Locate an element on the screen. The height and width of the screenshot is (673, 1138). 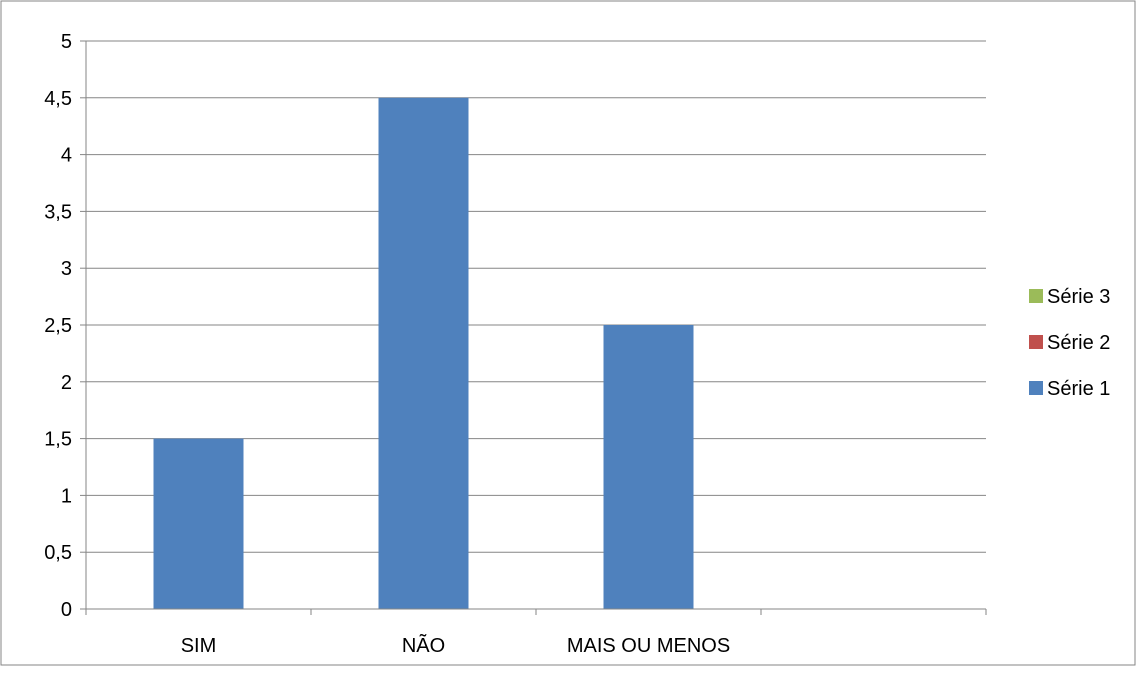
y-tick-label: 2,5 is located at coordinates (58, 326).